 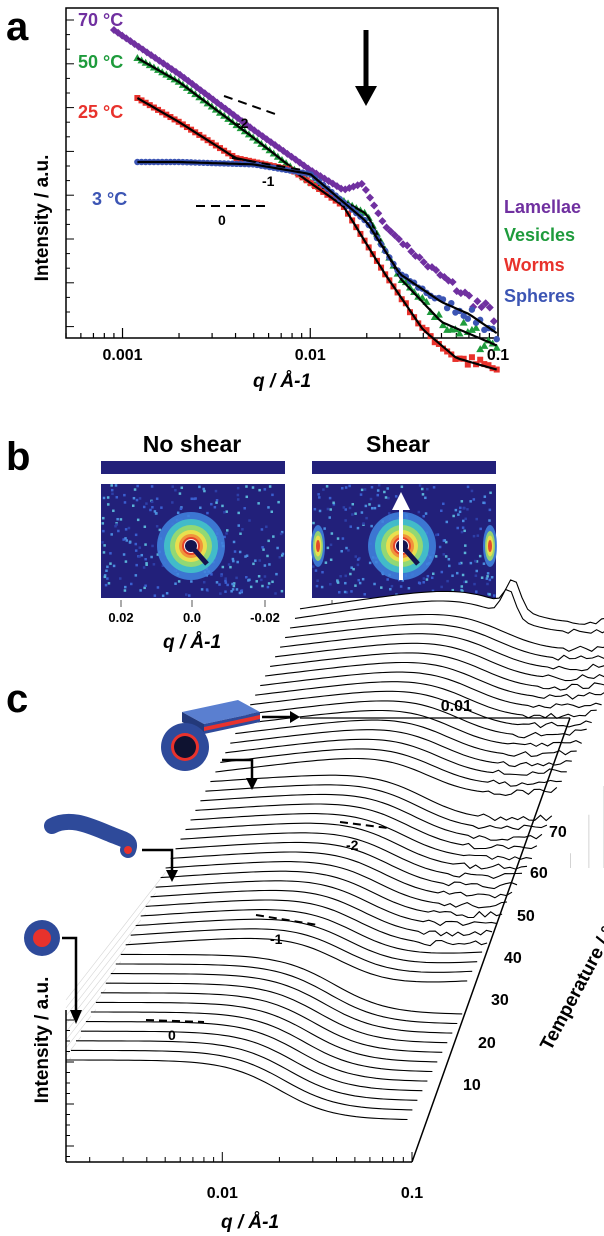 What do you see at coordinates (558, 832) in the screenshot?
I see `temperature-tick-label: 70` at bounding box center [558, 832].